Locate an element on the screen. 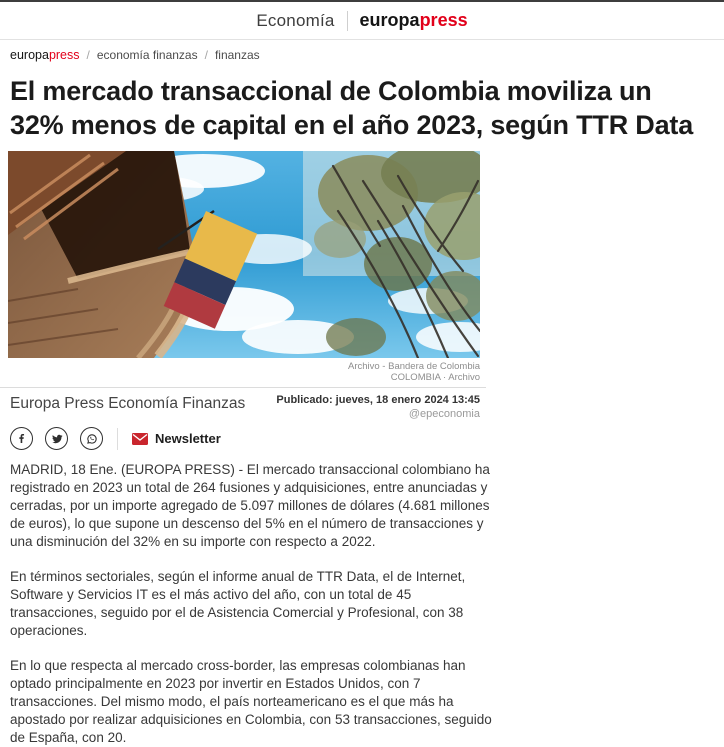 This screenshot has height=747, width=724. whatsapp-share-button is located at coordinates (91, 438).